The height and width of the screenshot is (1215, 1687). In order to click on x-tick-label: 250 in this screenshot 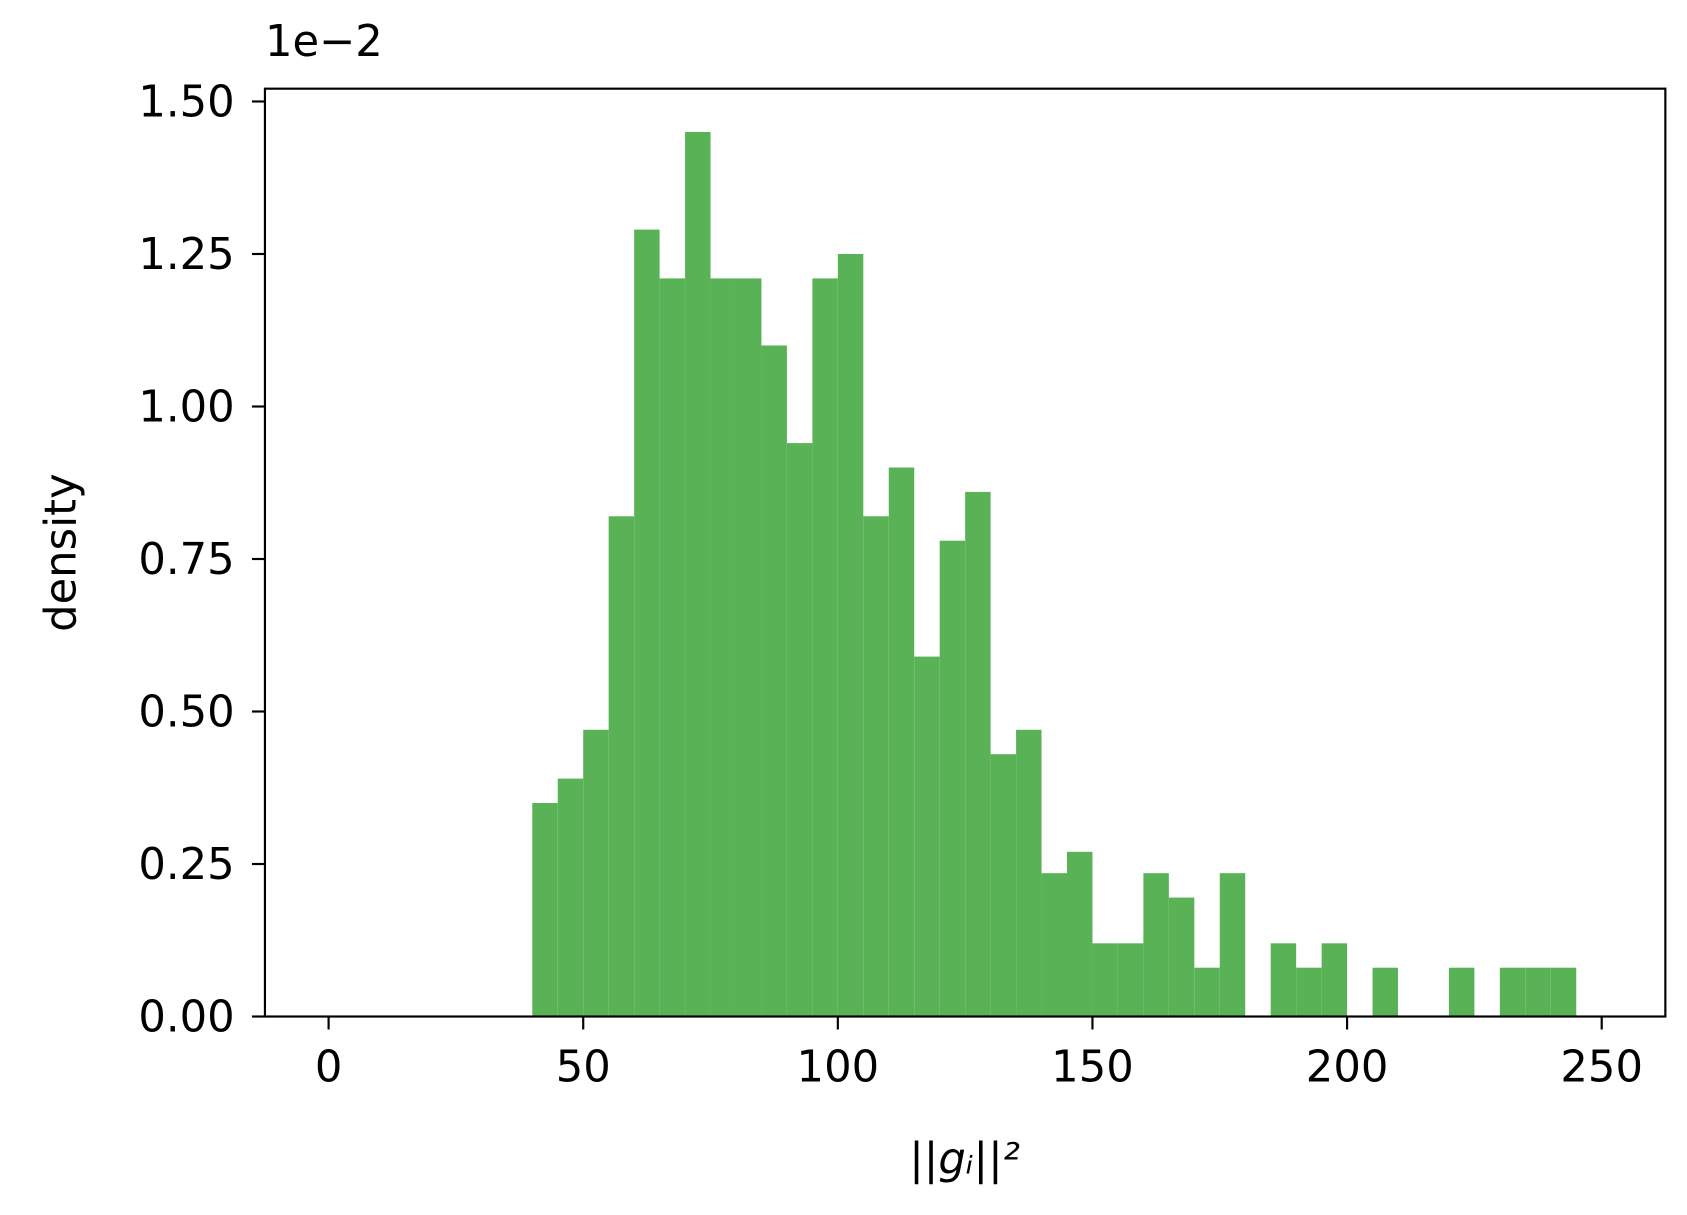, I will do `click(1601, 1067)`.